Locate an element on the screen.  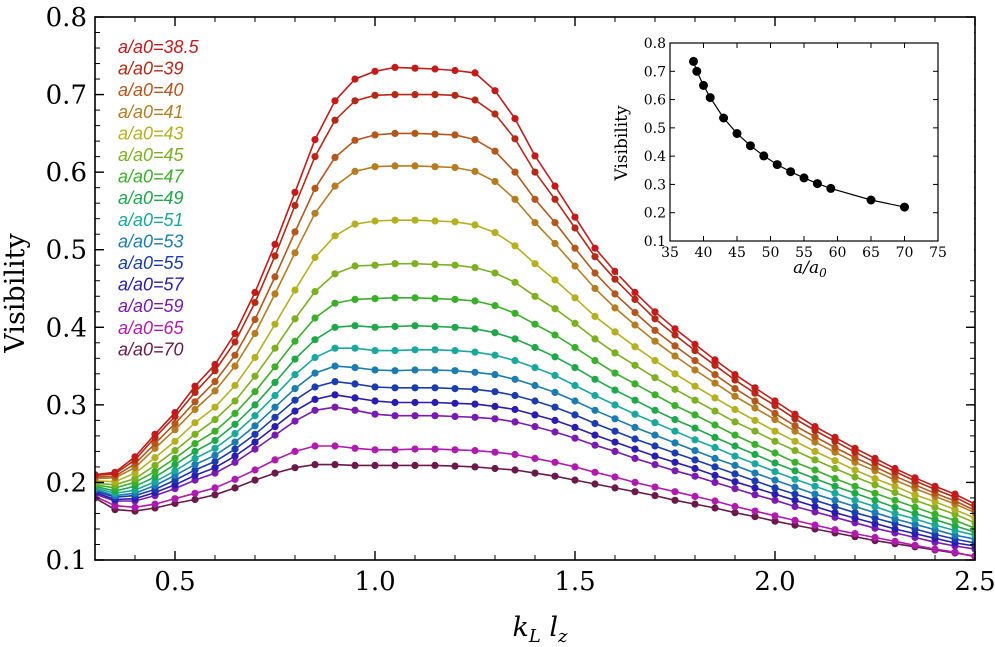
legend-entry-a-a0-40: a/a0=40 is located at coordinates (151, 90).